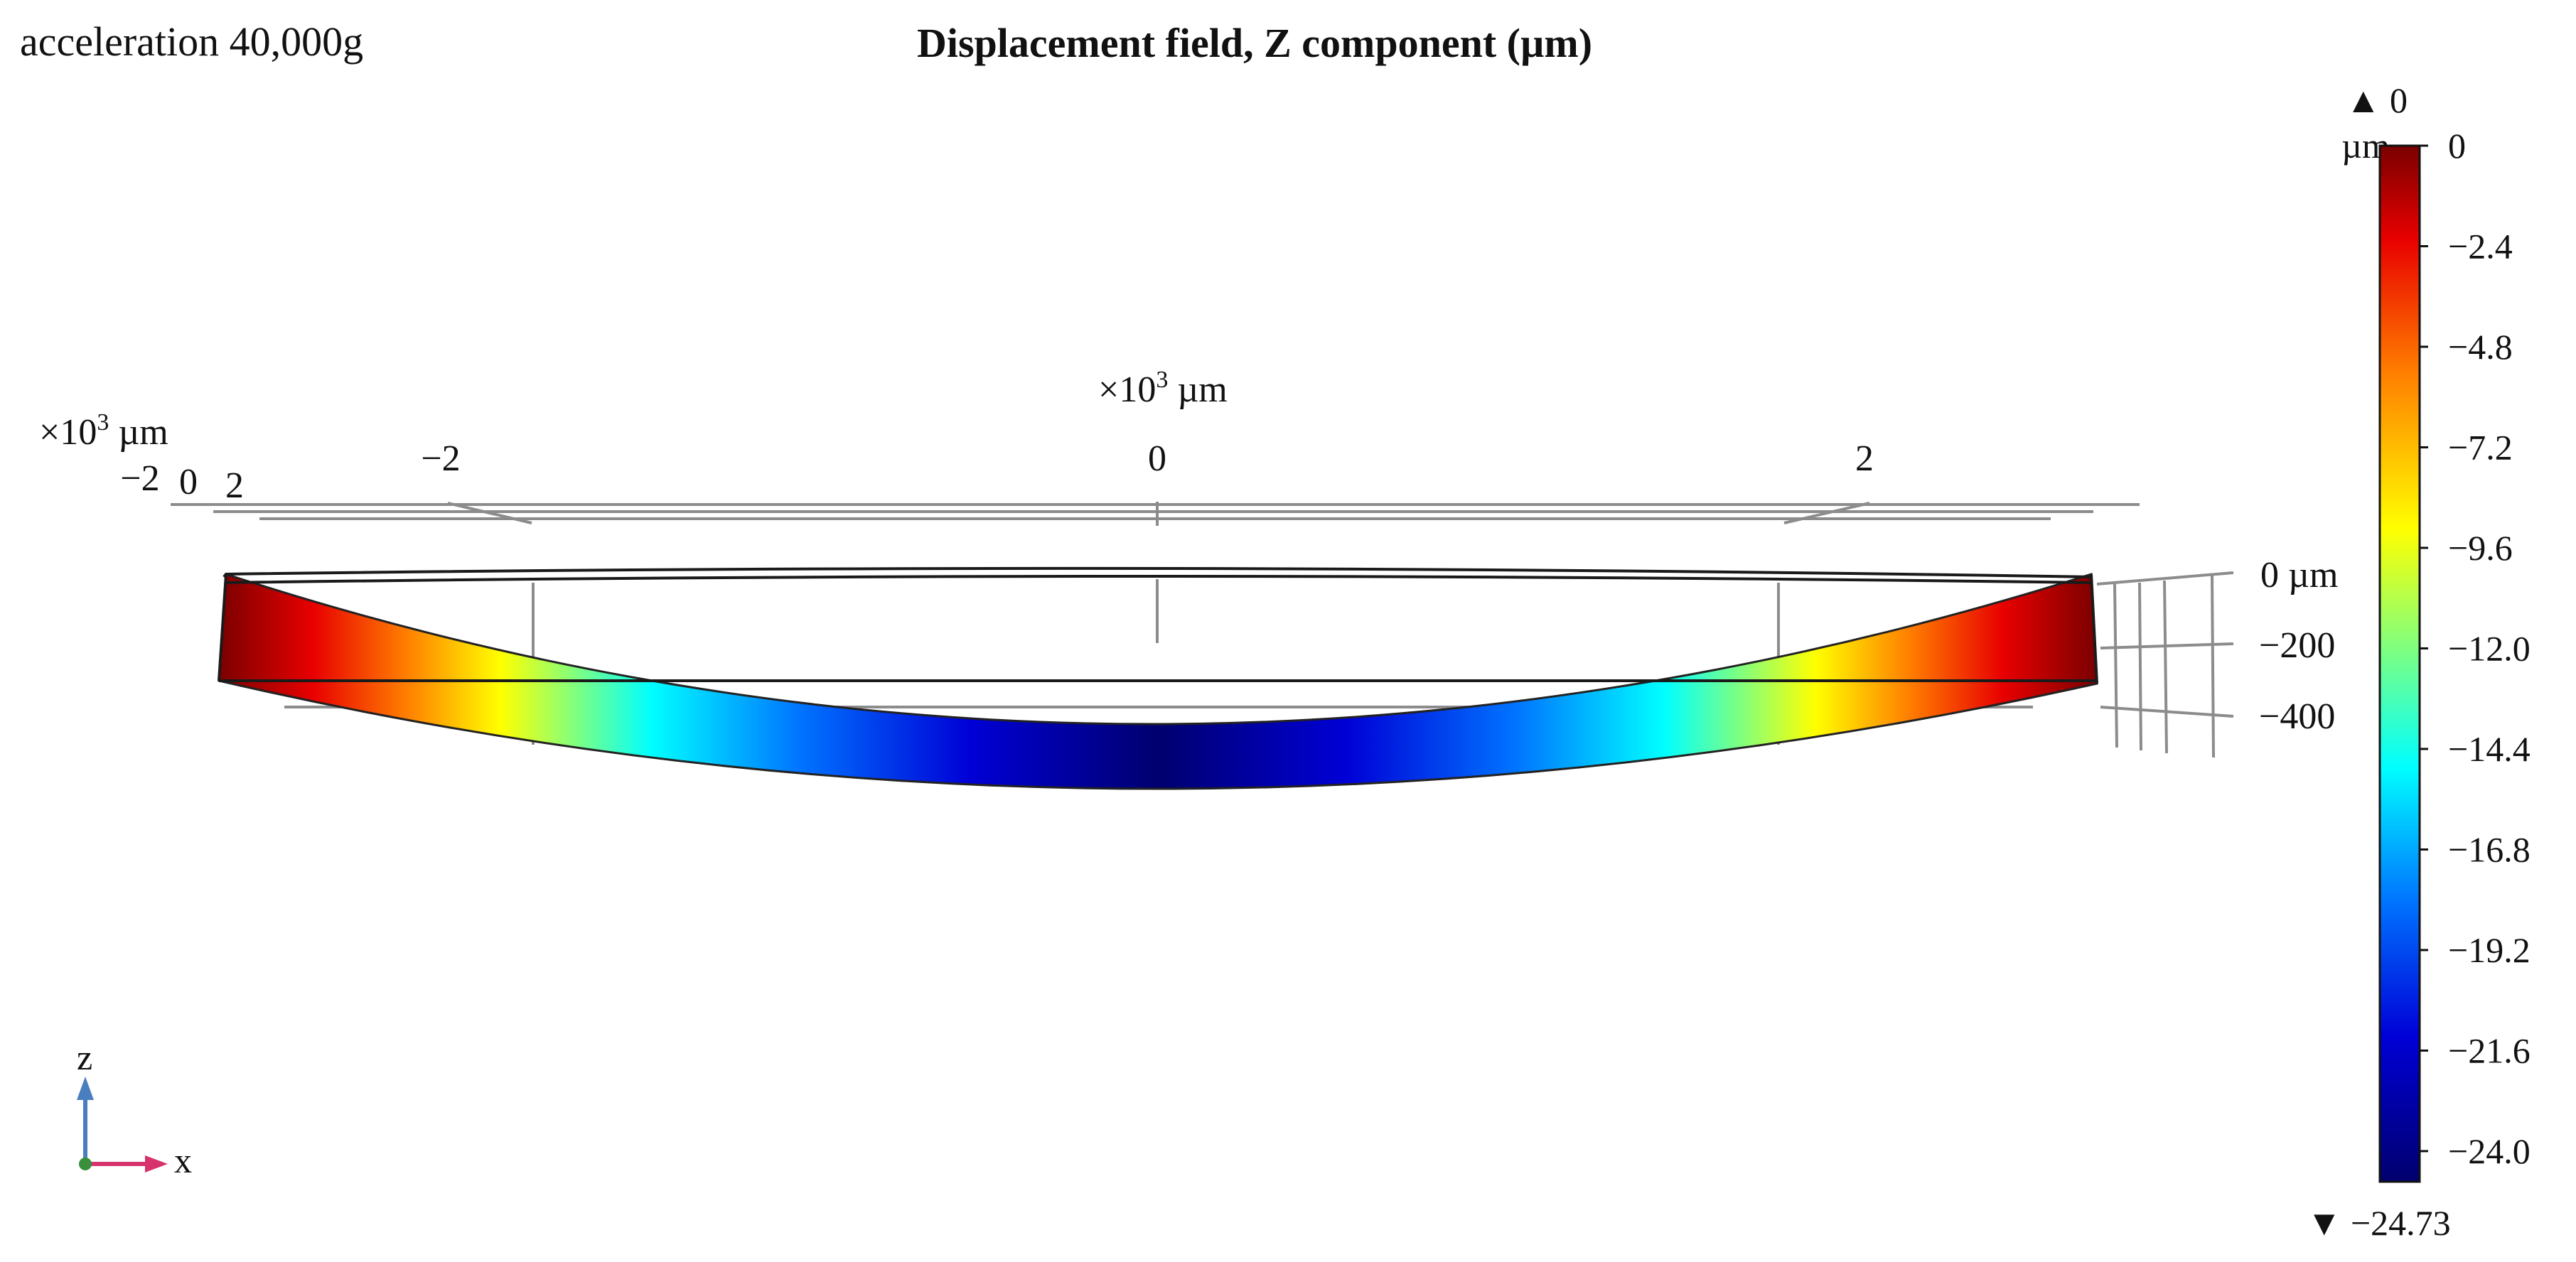 Image resolution: width=2576 pixels, height=1262 pixels. Describe the element at coordinates (188, 482) in the screenshot. I see `y-tick-label: 0` at that location.